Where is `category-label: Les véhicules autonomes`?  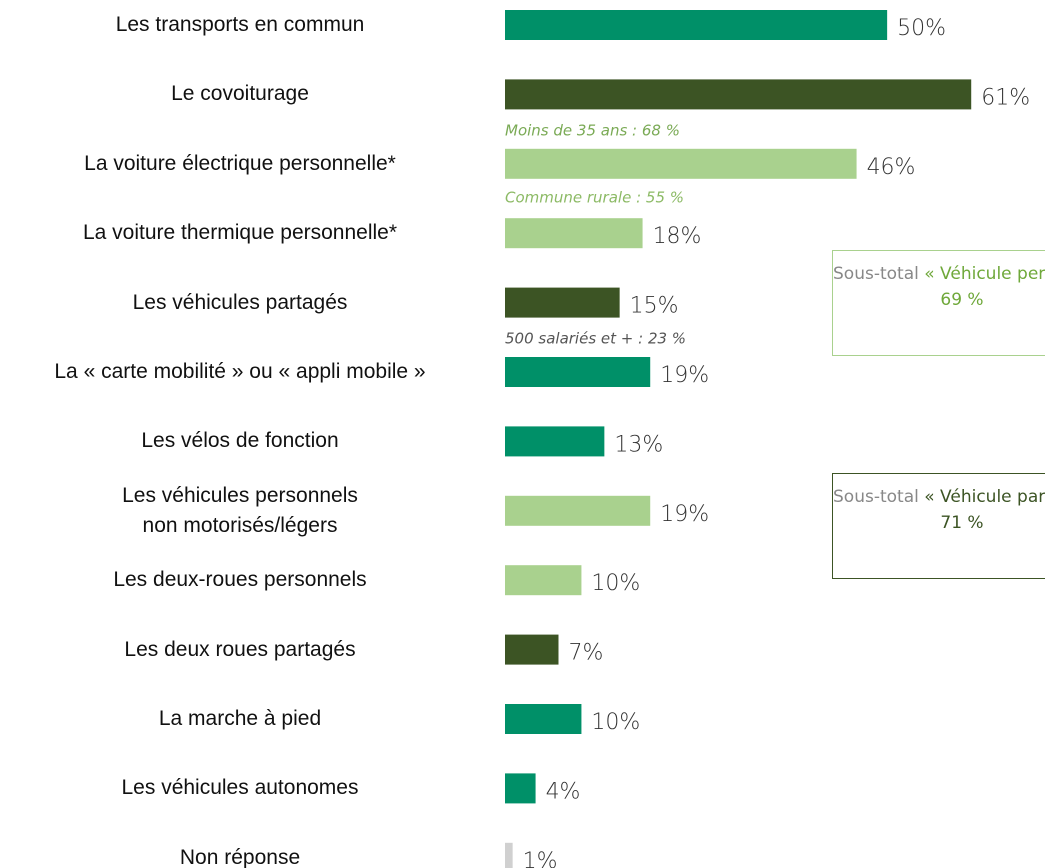 category-label: Les véhicules autonomes is located at coordinates (240, 788).